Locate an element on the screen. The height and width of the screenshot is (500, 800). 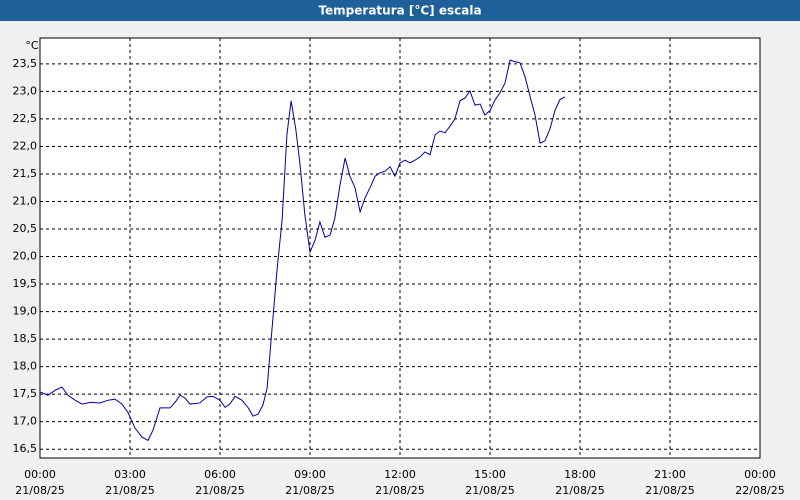
x-tick-label: 18:00 is located at coordinates (580, 474).